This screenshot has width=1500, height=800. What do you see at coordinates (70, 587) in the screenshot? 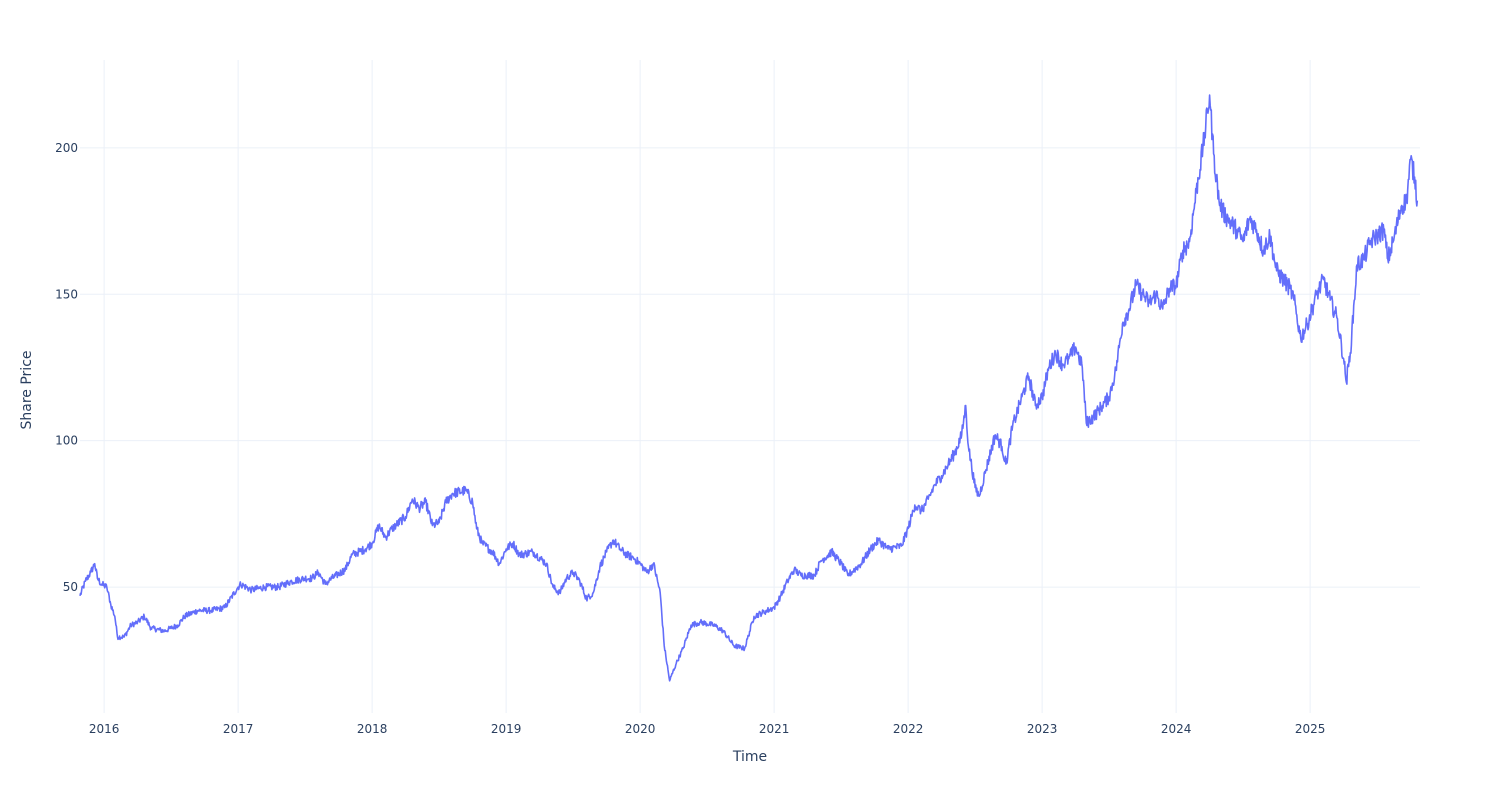
I see `y-tick-label: 50` at bounding box center [70, 587].